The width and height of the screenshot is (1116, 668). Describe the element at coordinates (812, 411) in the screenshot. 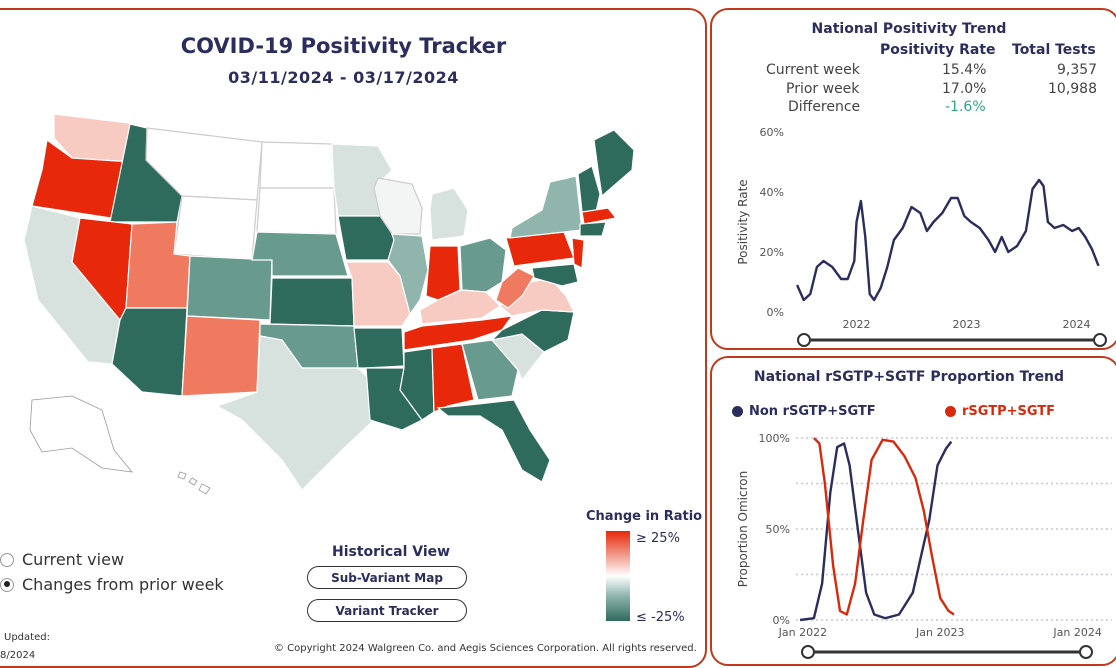

I see `legend-non-sgtf-label: Non rSGTP+SGTF` at that location.